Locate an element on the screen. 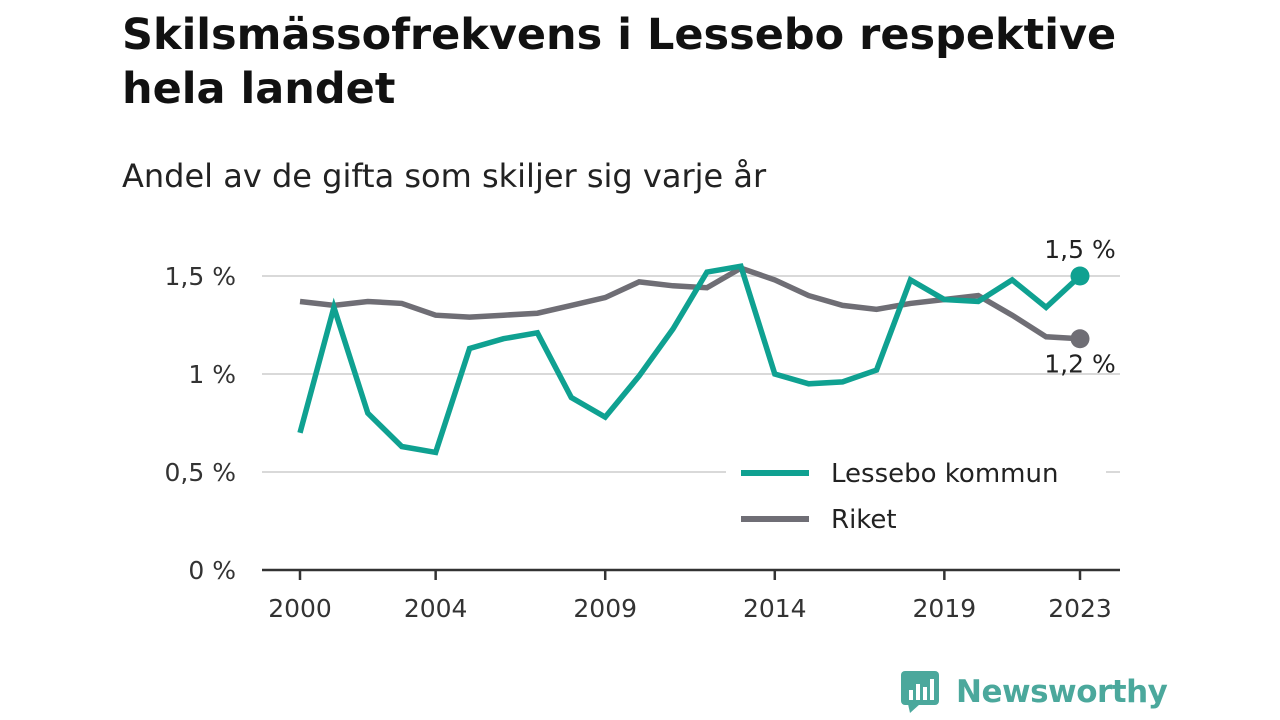 The image size is (1280, 720). x-tick-label: 2004 is located at coordinates (436, 608).